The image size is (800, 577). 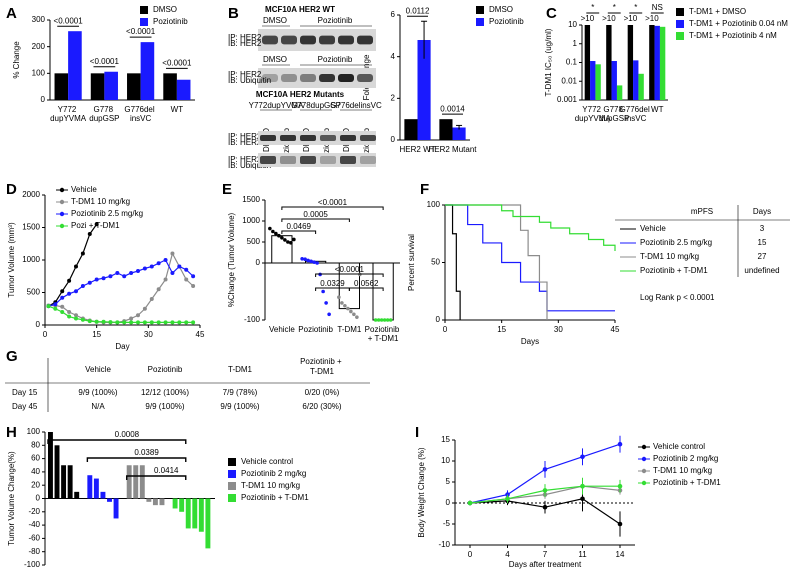 I want to click on legend-marker, so click(x=644, y=447).